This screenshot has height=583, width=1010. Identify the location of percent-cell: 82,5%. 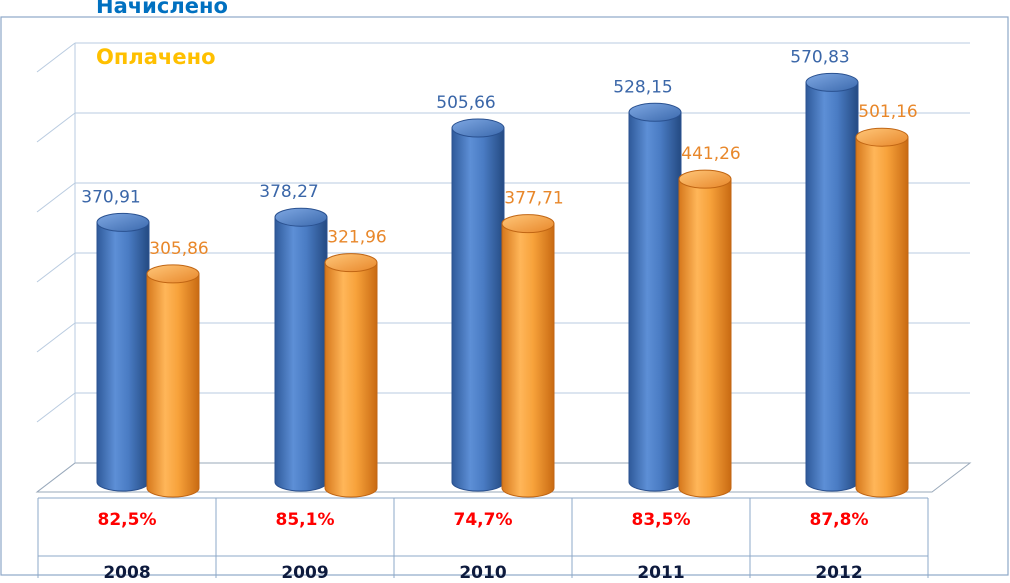
(127, 520).